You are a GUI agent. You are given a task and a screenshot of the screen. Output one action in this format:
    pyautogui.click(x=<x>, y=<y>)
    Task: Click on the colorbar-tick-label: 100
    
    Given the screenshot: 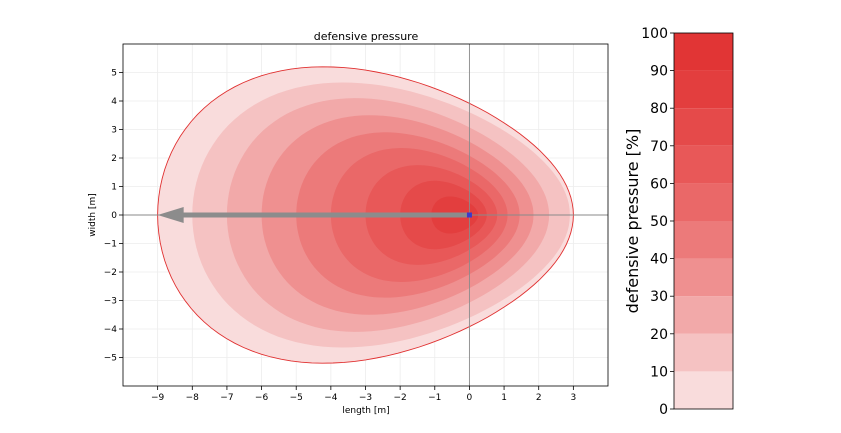 What is the action you would take?
    pyautogui.click(x=654, y=34)
    